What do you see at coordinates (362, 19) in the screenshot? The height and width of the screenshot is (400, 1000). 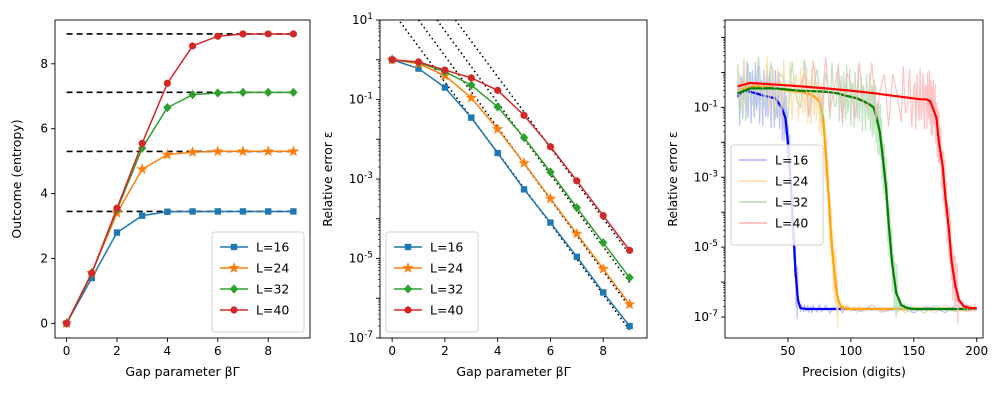 I see `y-tick-label: 10¹` at bounding box center [362, 19].